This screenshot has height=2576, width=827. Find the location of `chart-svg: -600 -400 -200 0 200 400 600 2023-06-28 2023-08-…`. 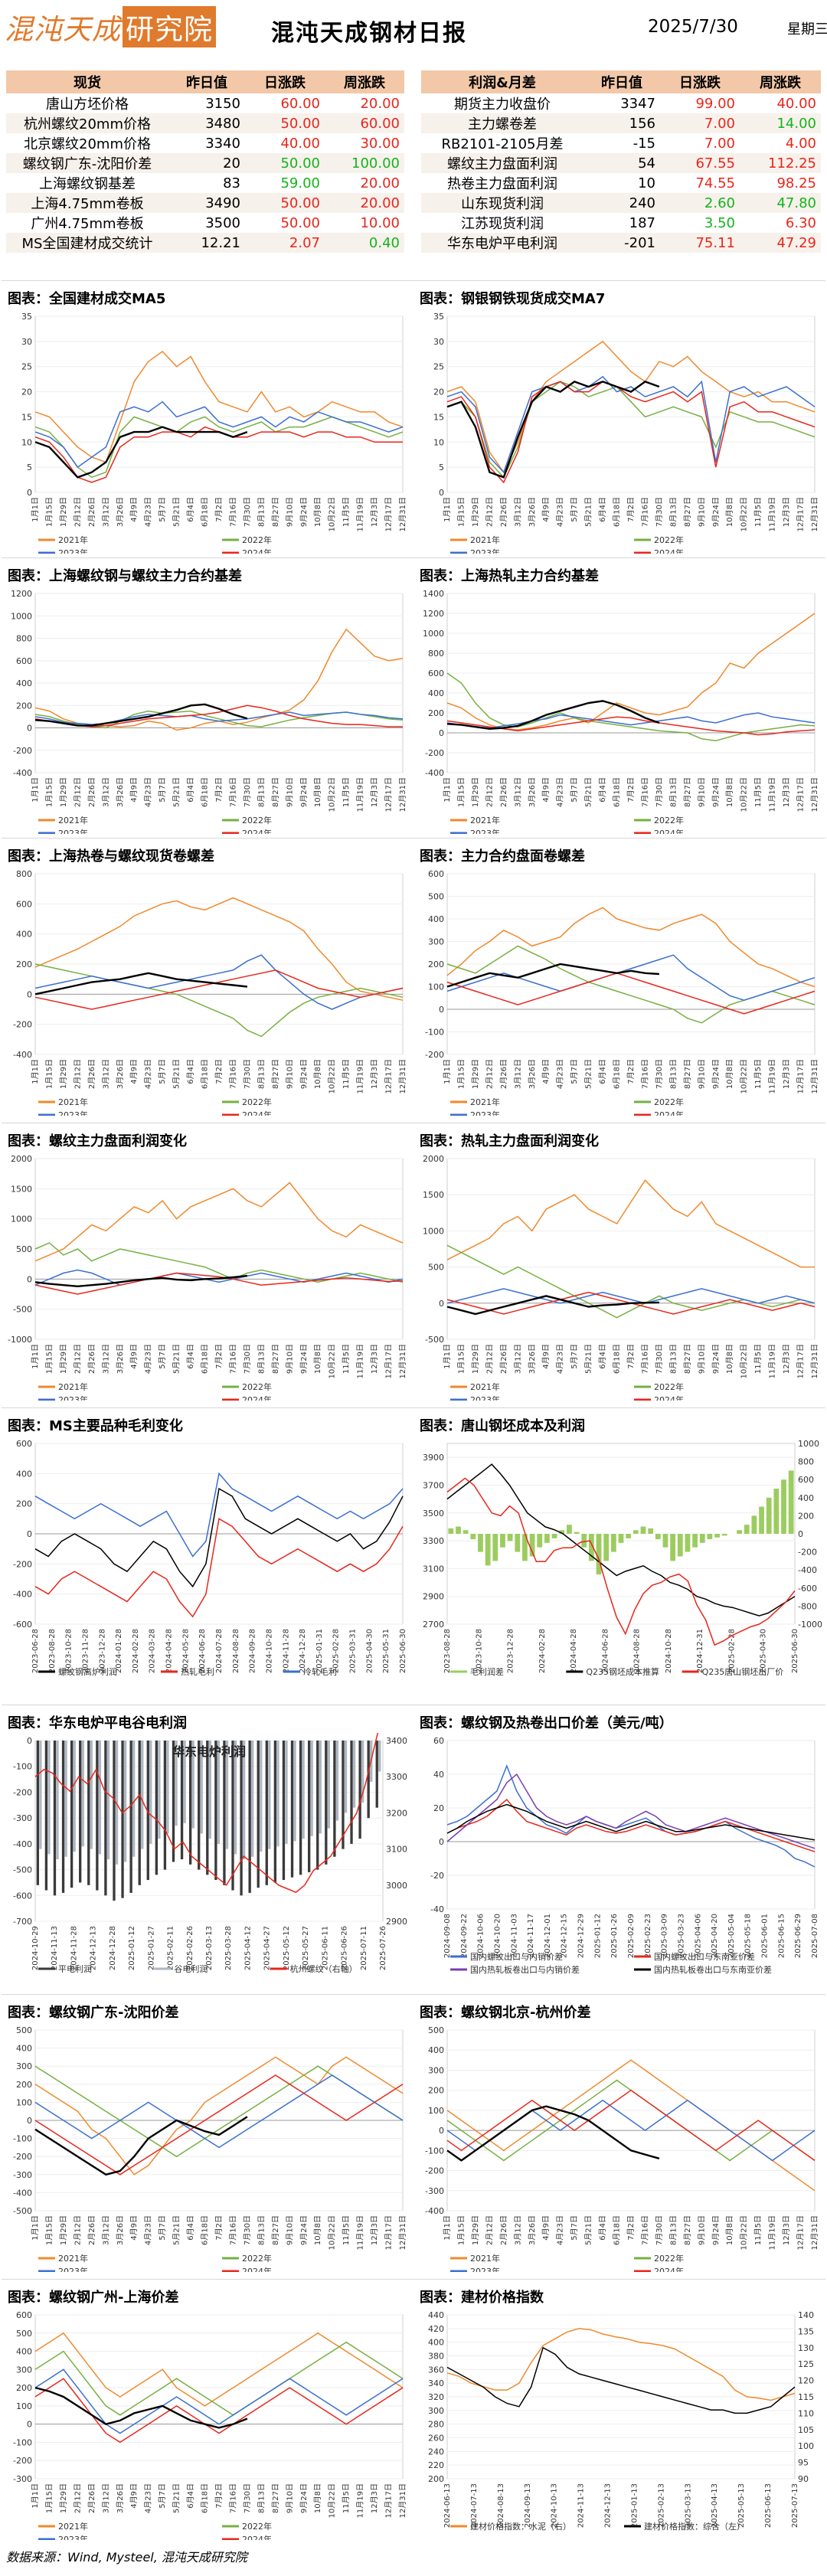

chart-svg: -600 -400 -200 0 200 400 600 2023-06-28 2023-08-… is located at coordinates (210, 1558).